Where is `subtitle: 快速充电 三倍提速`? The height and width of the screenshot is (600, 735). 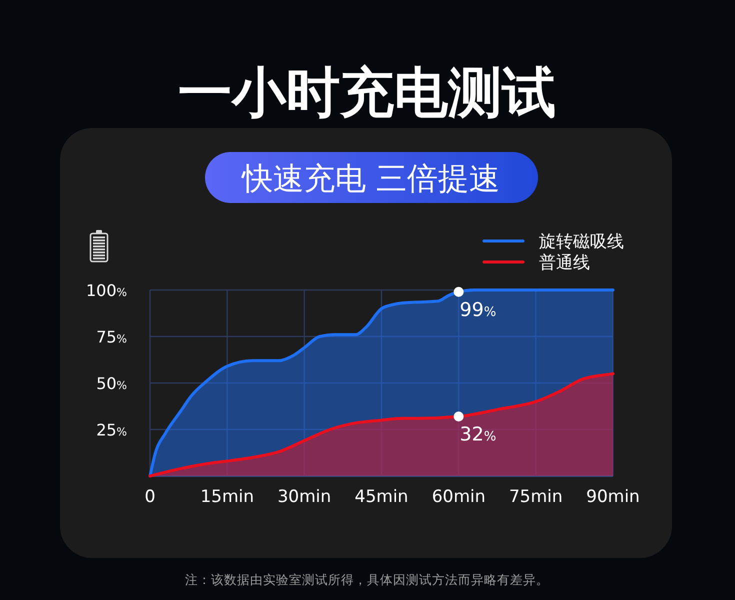 subtitle: 快速充电 三倍提速 is located at coordinates (371, 177).